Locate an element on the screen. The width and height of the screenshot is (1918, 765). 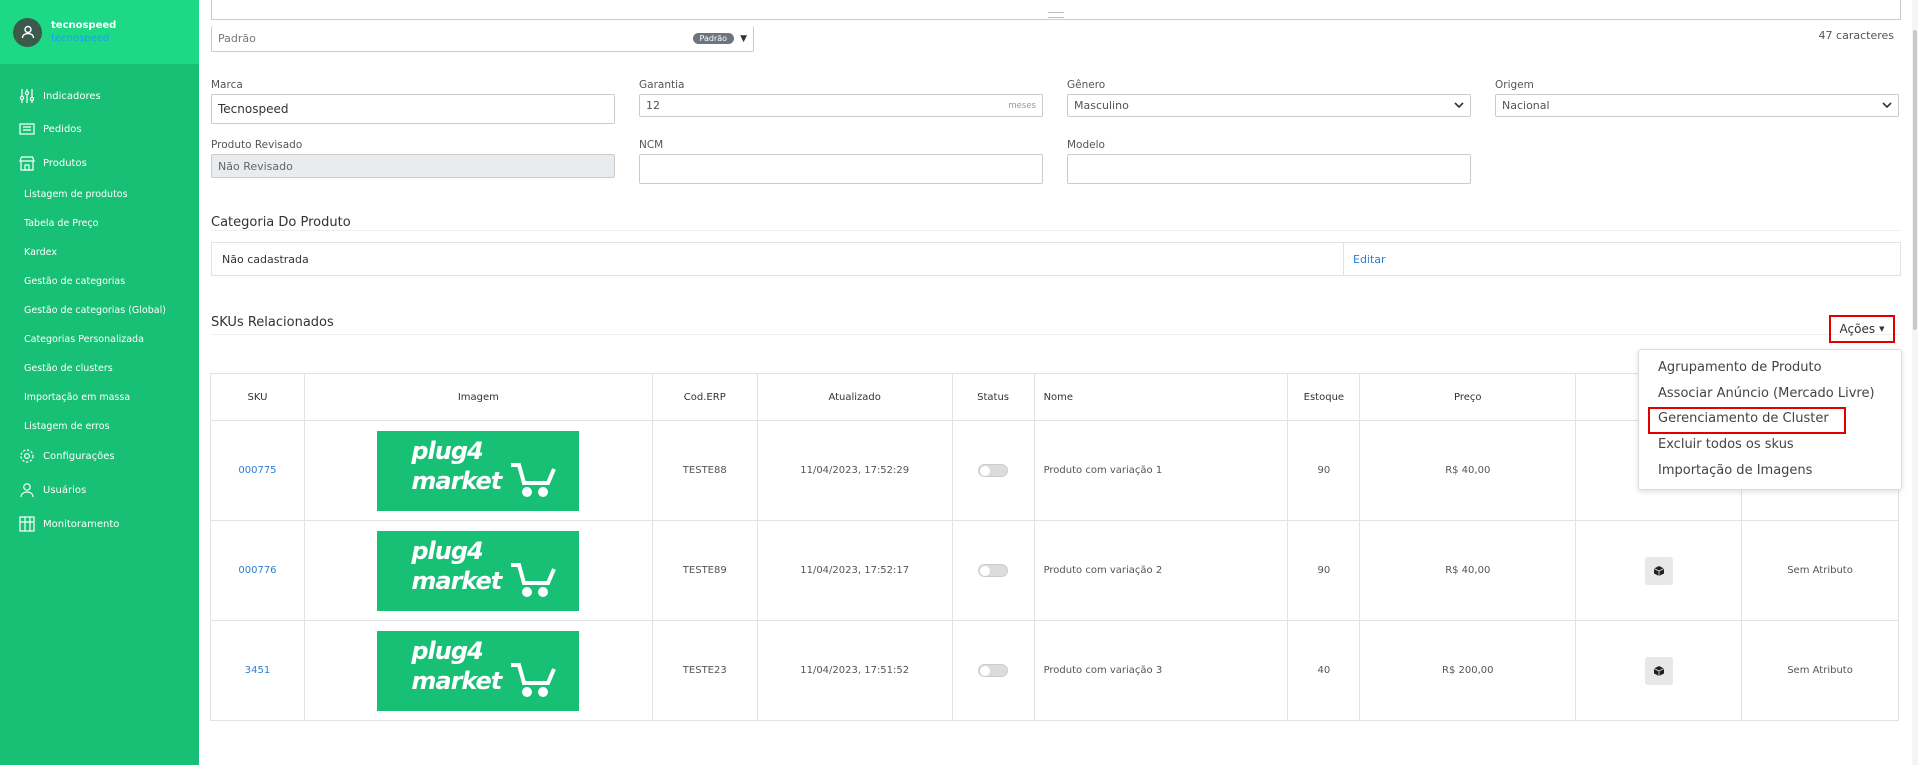
modelo-label: Modelo is located at coordinates (1086, 145).